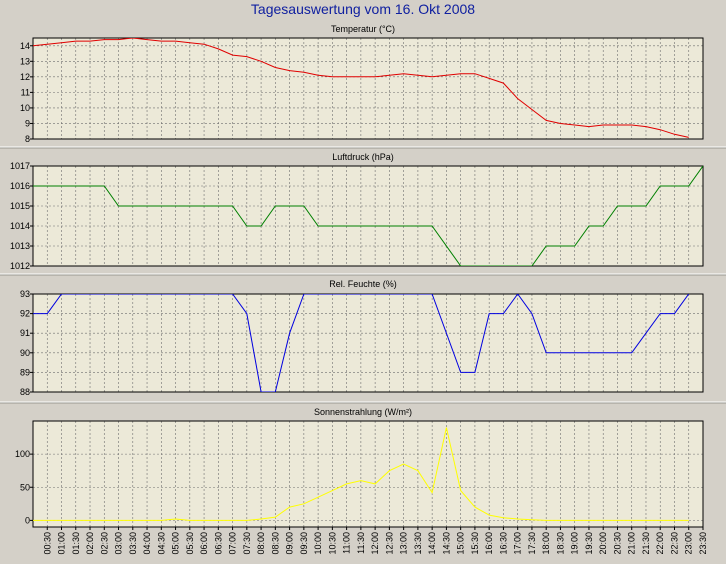  Describe the element at coordinates (363, 284) in the screenshot. I see `panel-title: Rel. Feuchte (%)` at that location.